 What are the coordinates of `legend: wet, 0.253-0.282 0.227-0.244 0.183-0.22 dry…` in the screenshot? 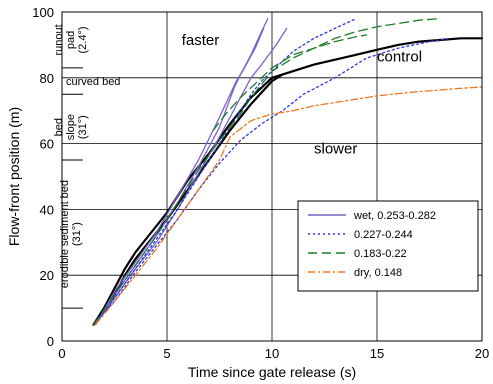 It's located at (388, 246).